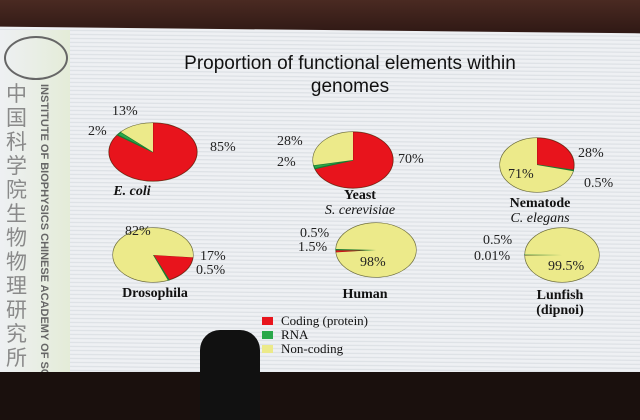  I want to click on pie-drosophila, so click(153, 255).